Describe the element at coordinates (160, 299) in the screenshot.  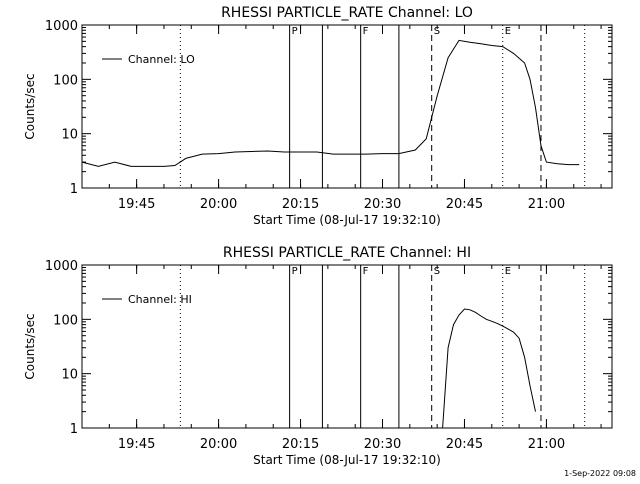
I see `legend-label: Channel: HI` at that location.